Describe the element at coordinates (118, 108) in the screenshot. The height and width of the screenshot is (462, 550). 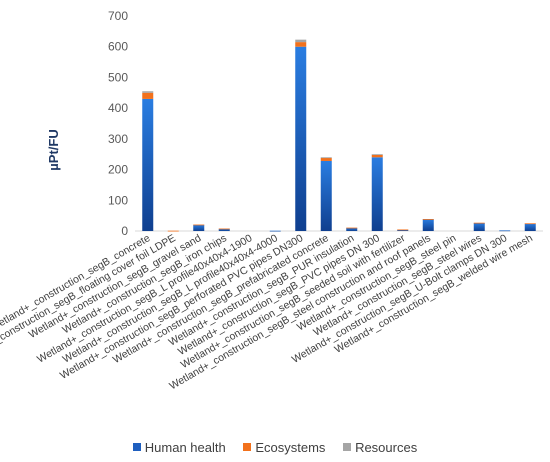
I see `y-tick-label: 400` at that location.